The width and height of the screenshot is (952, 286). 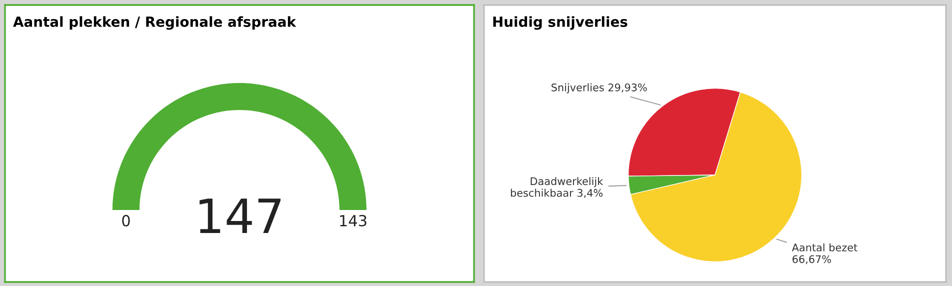 What do you see at coordinates (353, 220) in the screenshot?
I see `text: 143` at bounding box center [353, 220].